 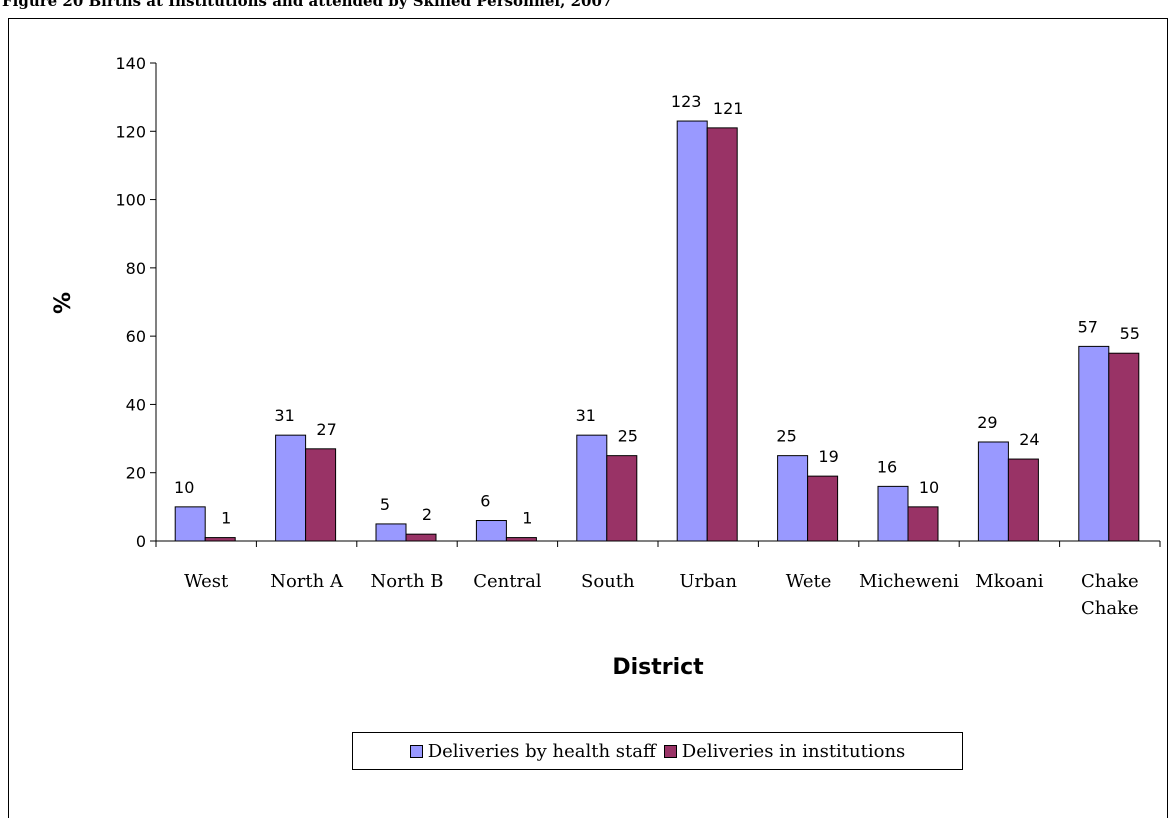 What do you see at coordinates (809, 581) in the screenshot?
I see `category-label: Wete` at bounding box center [809, 581].